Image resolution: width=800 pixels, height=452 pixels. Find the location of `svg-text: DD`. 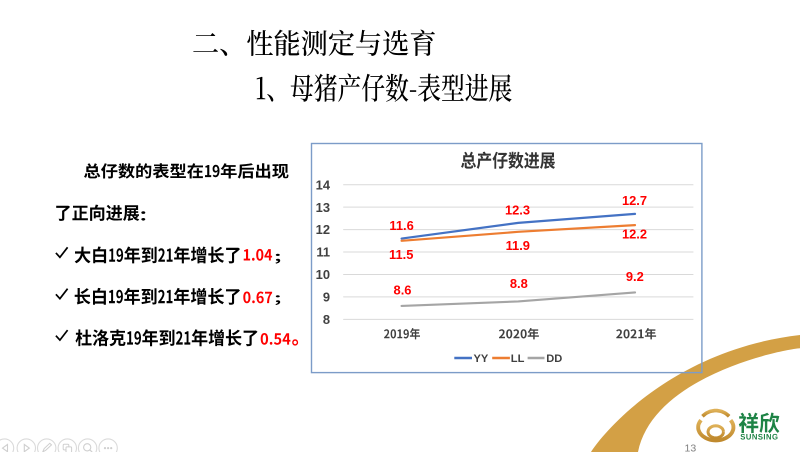

svg-text: DD is located at coordinates (554, 359).